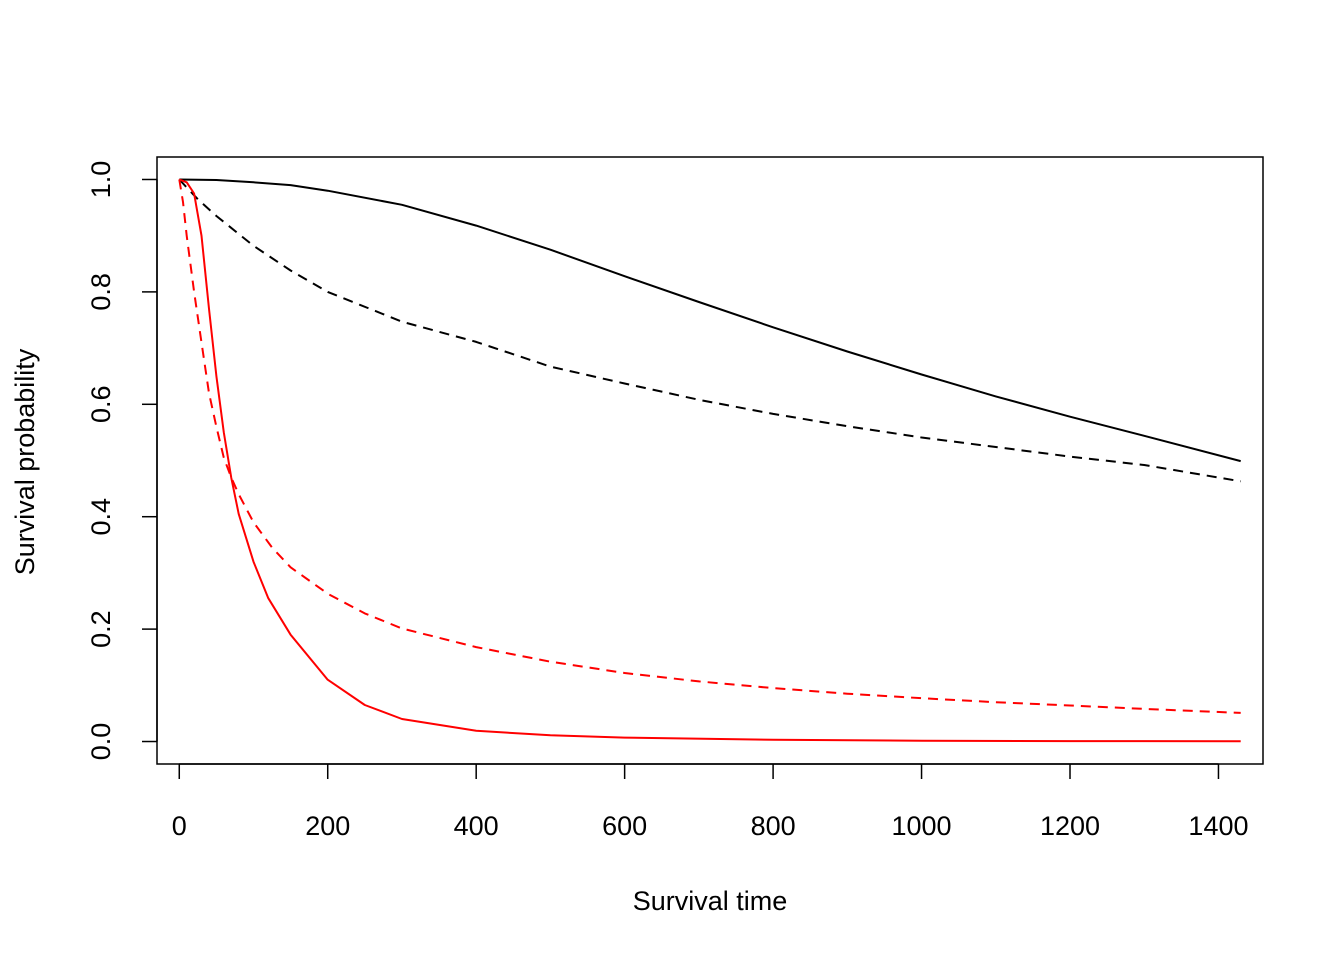 The height and width of the screenshot is (960, 1344). What do you see at coordinates (101, 629) in the screenshot?
I see `y-tick-label: 0.2` at bounding box center [101, 629].